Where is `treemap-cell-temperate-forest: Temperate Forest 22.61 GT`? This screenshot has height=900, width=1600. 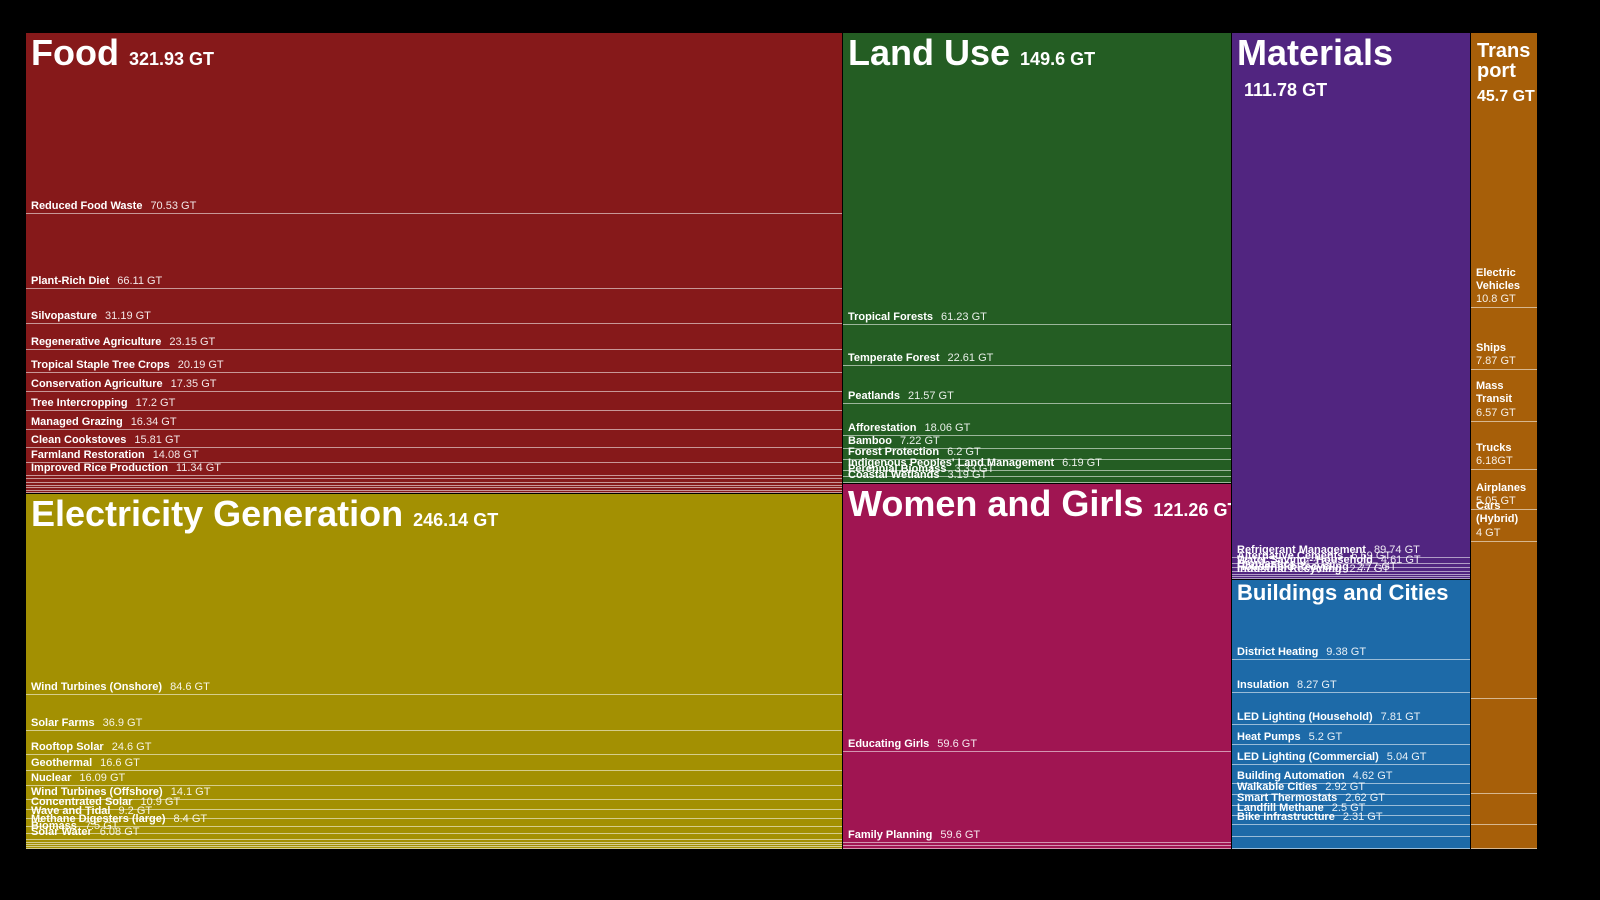 treemap-cell-temperate-forest: Temperate Forest 22.61 GT is located at coordinates (1037, 345).